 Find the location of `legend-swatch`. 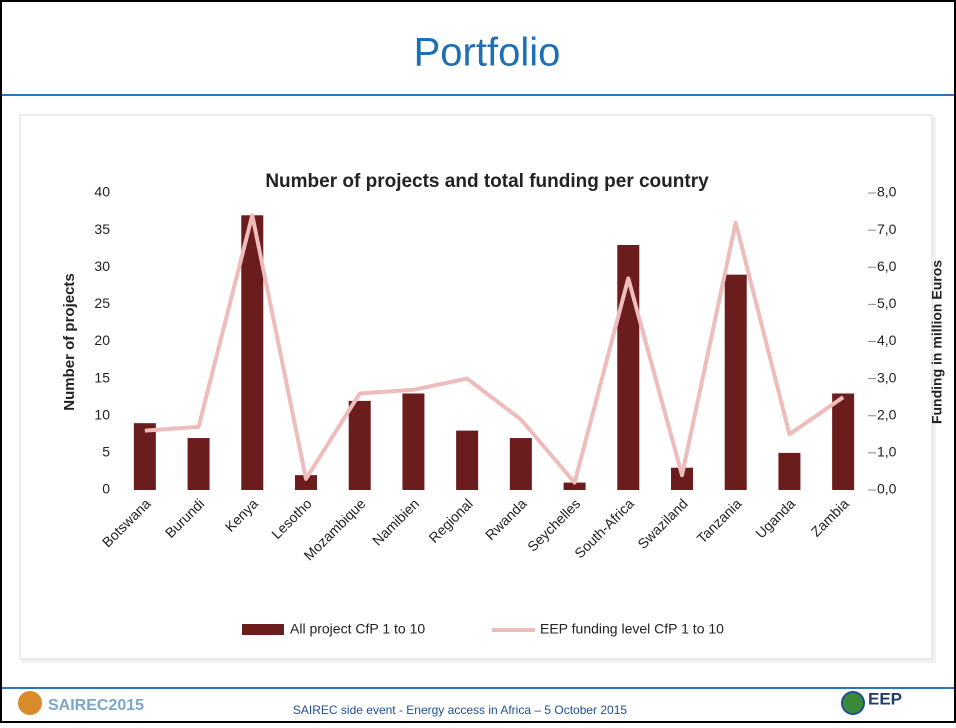

legend-swatch is located at coordinates (263, 629).